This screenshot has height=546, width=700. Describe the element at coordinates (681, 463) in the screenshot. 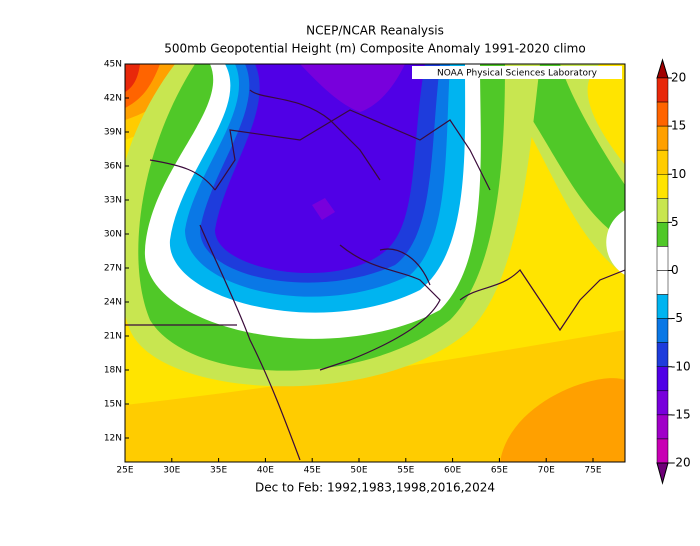

I see `colorbar-label: -20` at that location.